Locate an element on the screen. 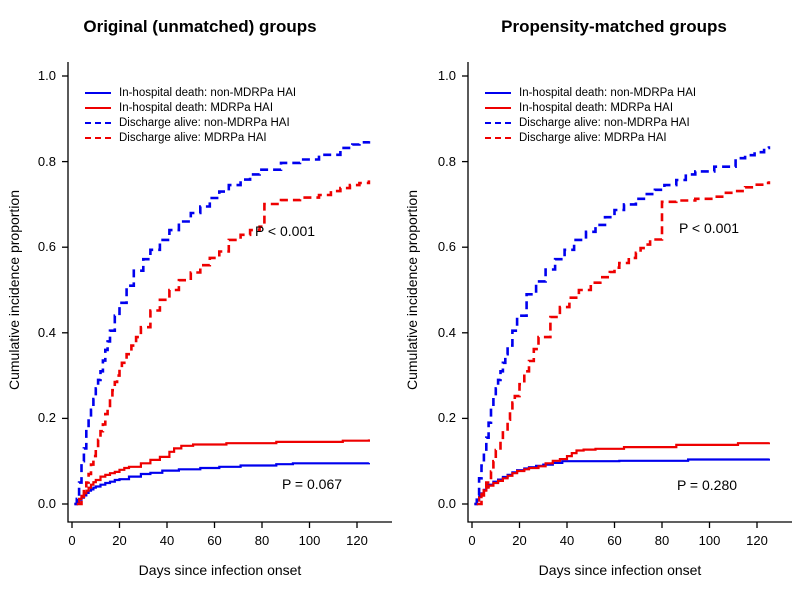 The width and height of the screenshot is (800, 600). x-axis-label-right: Days since infection onset is located at coordinates (620, 570).